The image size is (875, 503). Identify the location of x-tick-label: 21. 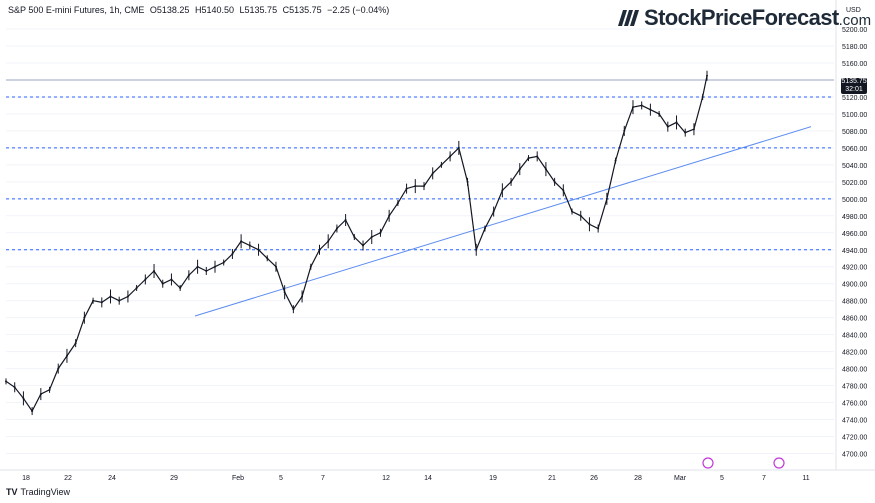
(552, 478).